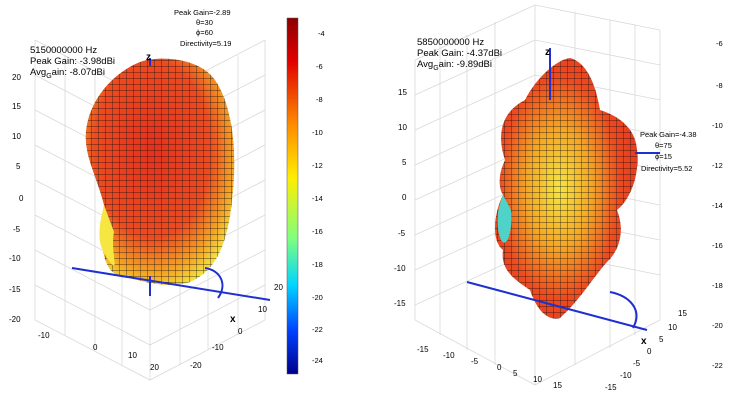  Describe the element at coordinates (202, 12) in the screenshot. I see `peak-annotation-left-gain: Peak Gain=-2.89` at that location.